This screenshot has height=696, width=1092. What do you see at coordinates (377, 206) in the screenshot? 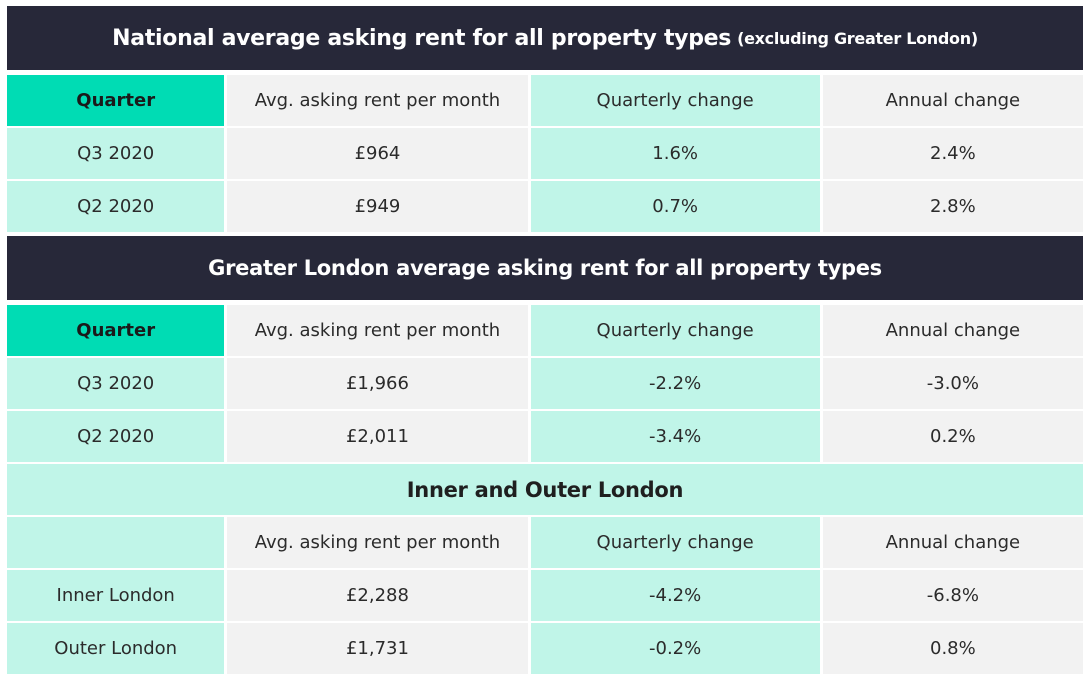
I see `avg-rent-cell: £949` at bounding box center [377, 206].